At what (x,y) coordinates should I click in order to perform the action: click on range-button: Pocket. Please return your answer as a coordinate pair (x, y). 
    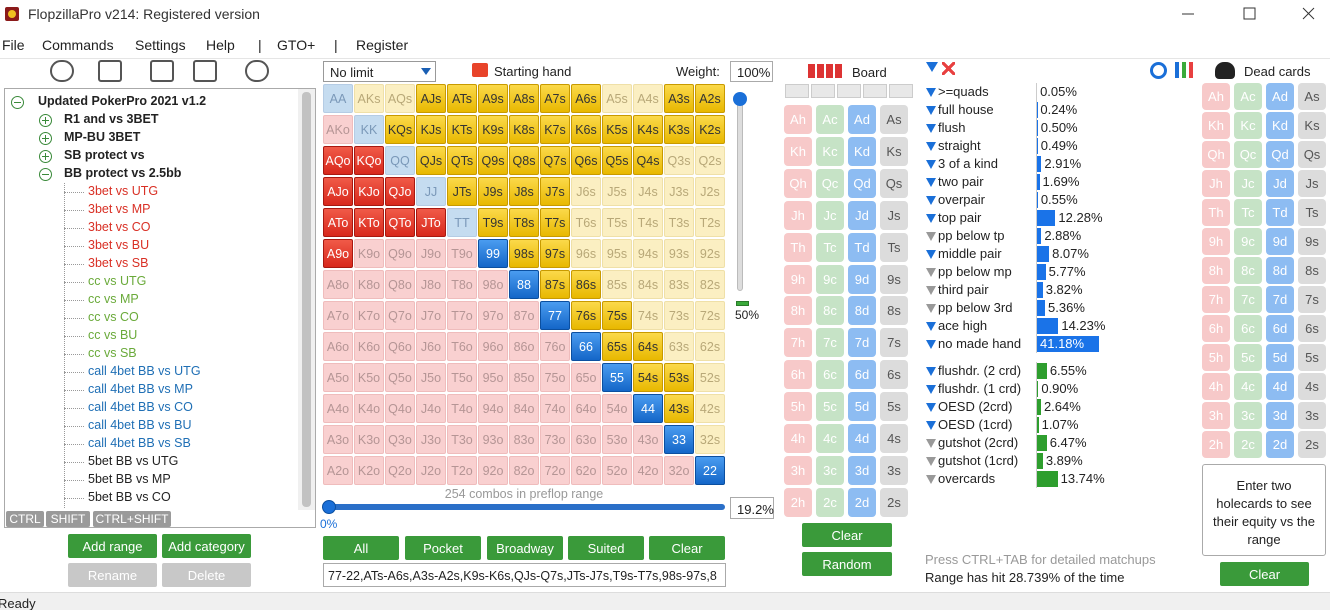
    Looking at the image, I should click on (443, 548).